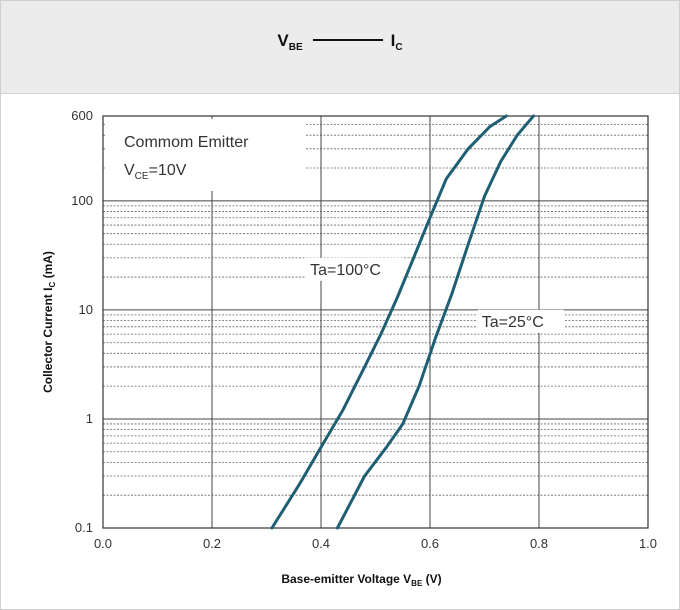  Describe the element at coordinates (283, 40) in the screenshot. I see `title-vbe: V` at that location.